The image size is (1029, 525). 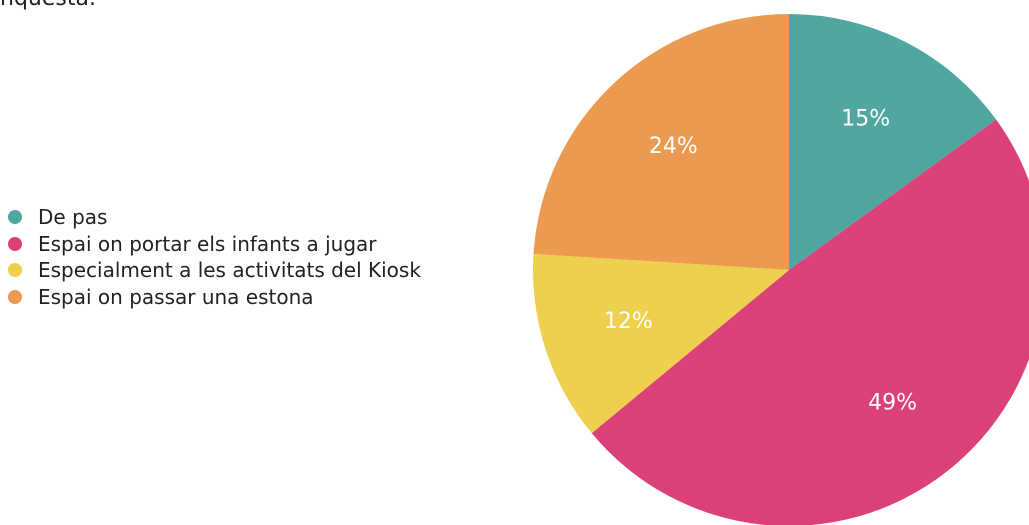 I want to click on legend-item: Espai on portar els infants a jugar, so click(x=214, y=244).